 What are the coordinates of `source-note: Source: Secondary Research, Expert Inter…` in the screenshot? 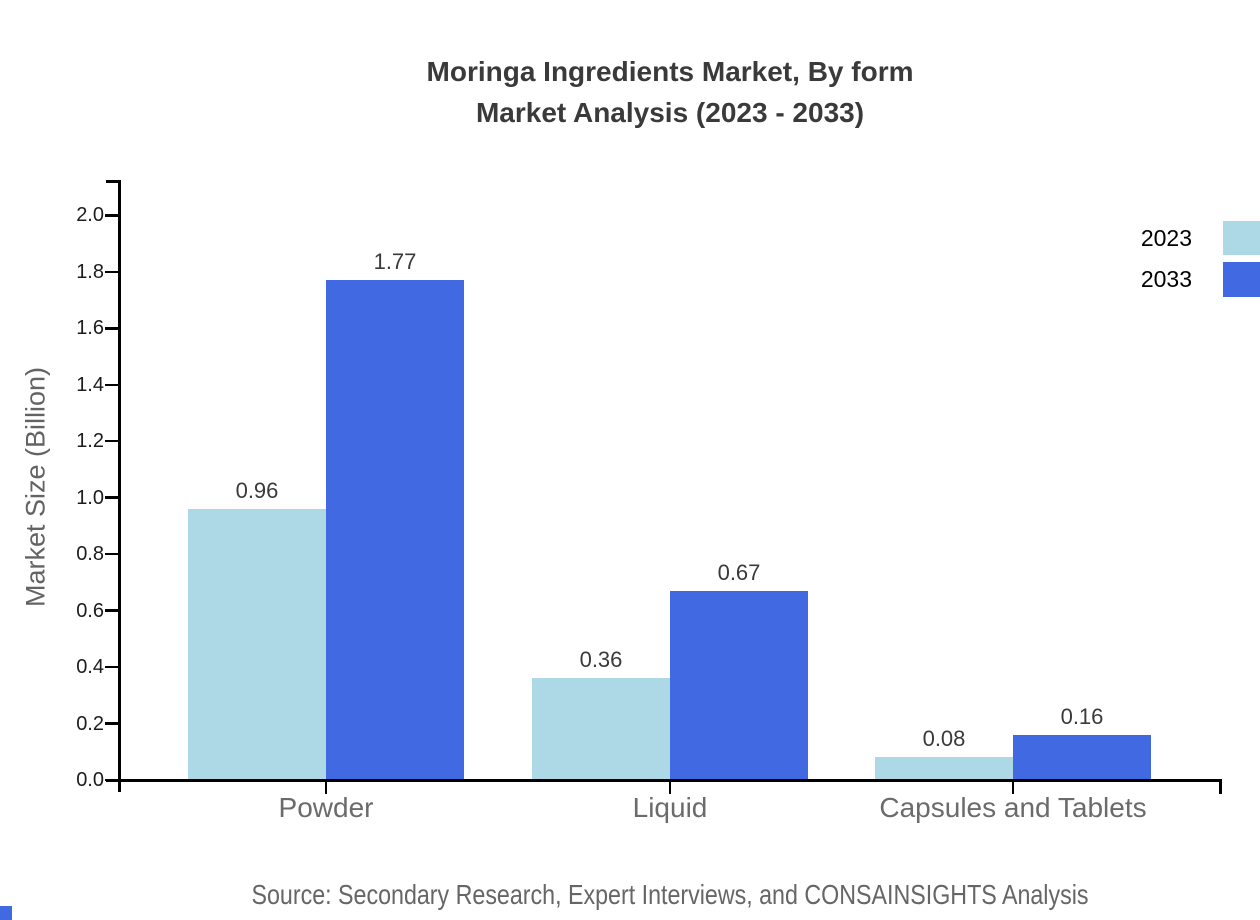 It's located at (670, 894).